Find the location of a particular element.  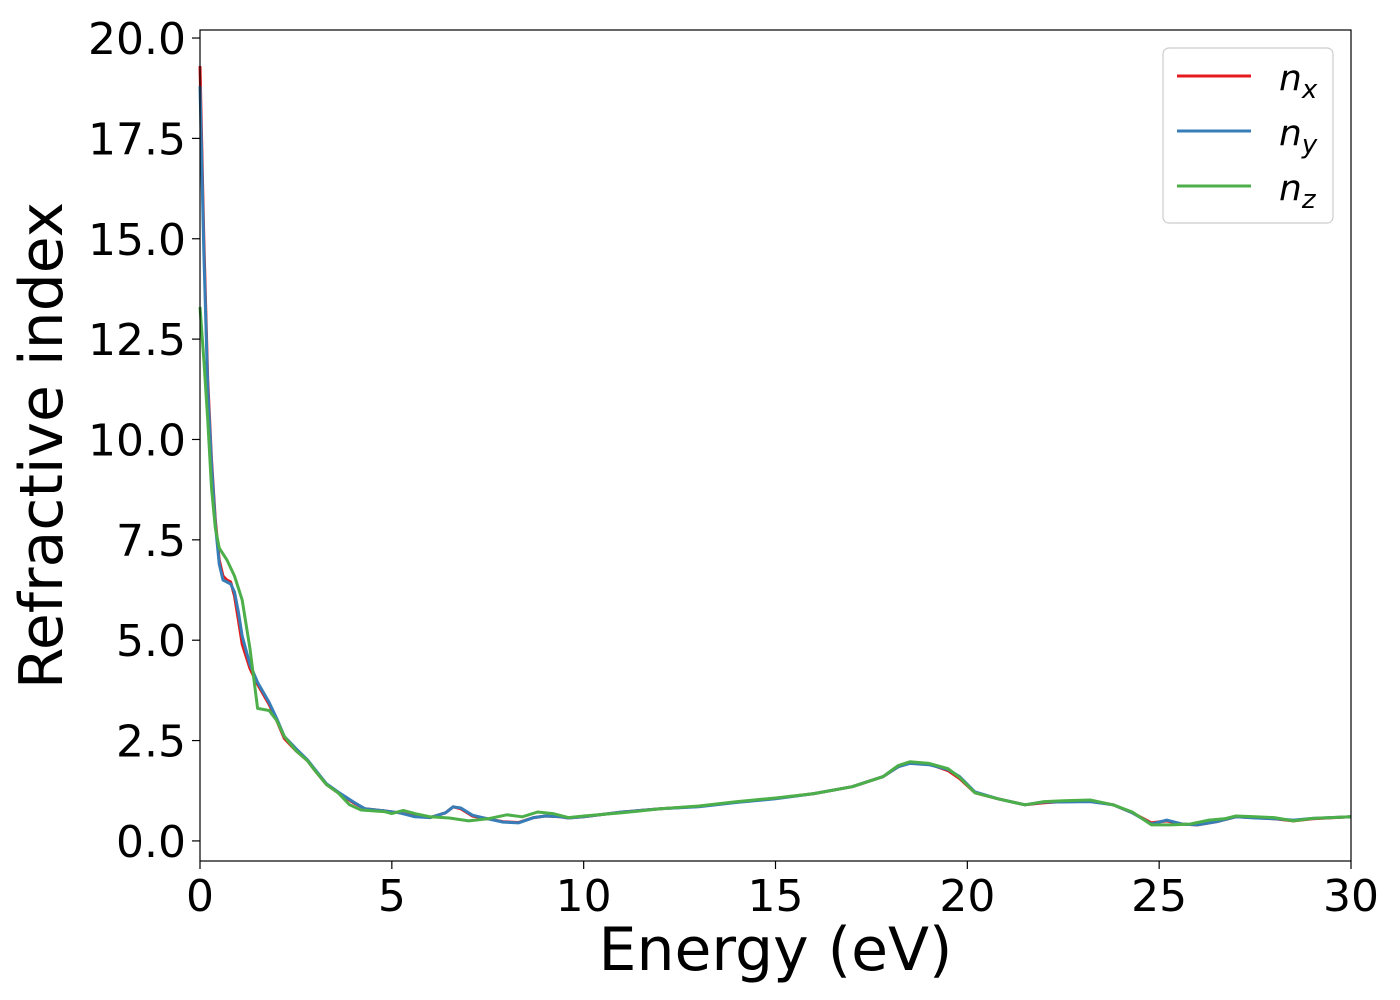

y-tick-label: 0.0 is located at coordinates (151, 842).